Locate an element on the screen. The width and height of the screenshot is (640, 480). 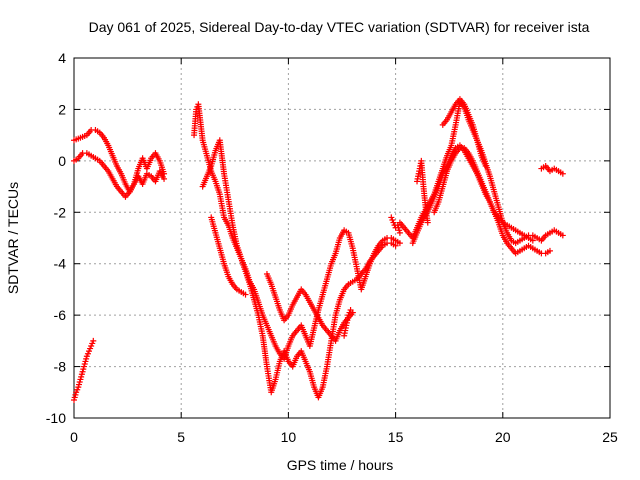
x-tick-label: 0 is located at coordinates (74, 437).